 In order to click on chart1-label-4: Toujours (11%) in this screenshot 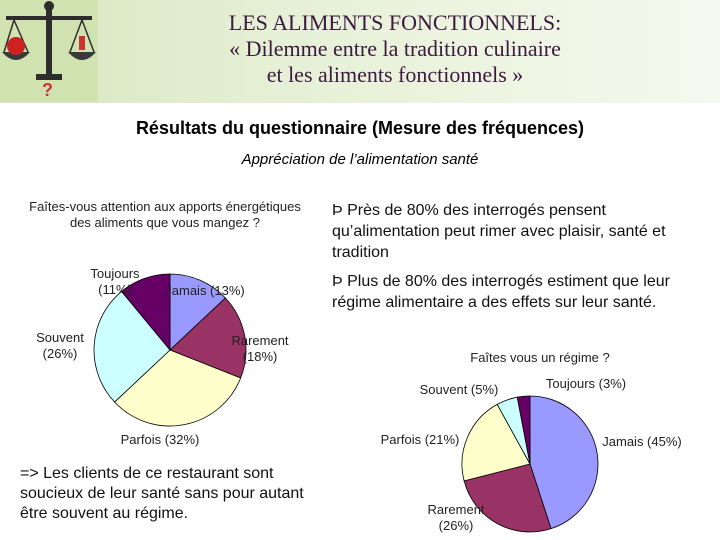, I will do `click(115, 281)`.